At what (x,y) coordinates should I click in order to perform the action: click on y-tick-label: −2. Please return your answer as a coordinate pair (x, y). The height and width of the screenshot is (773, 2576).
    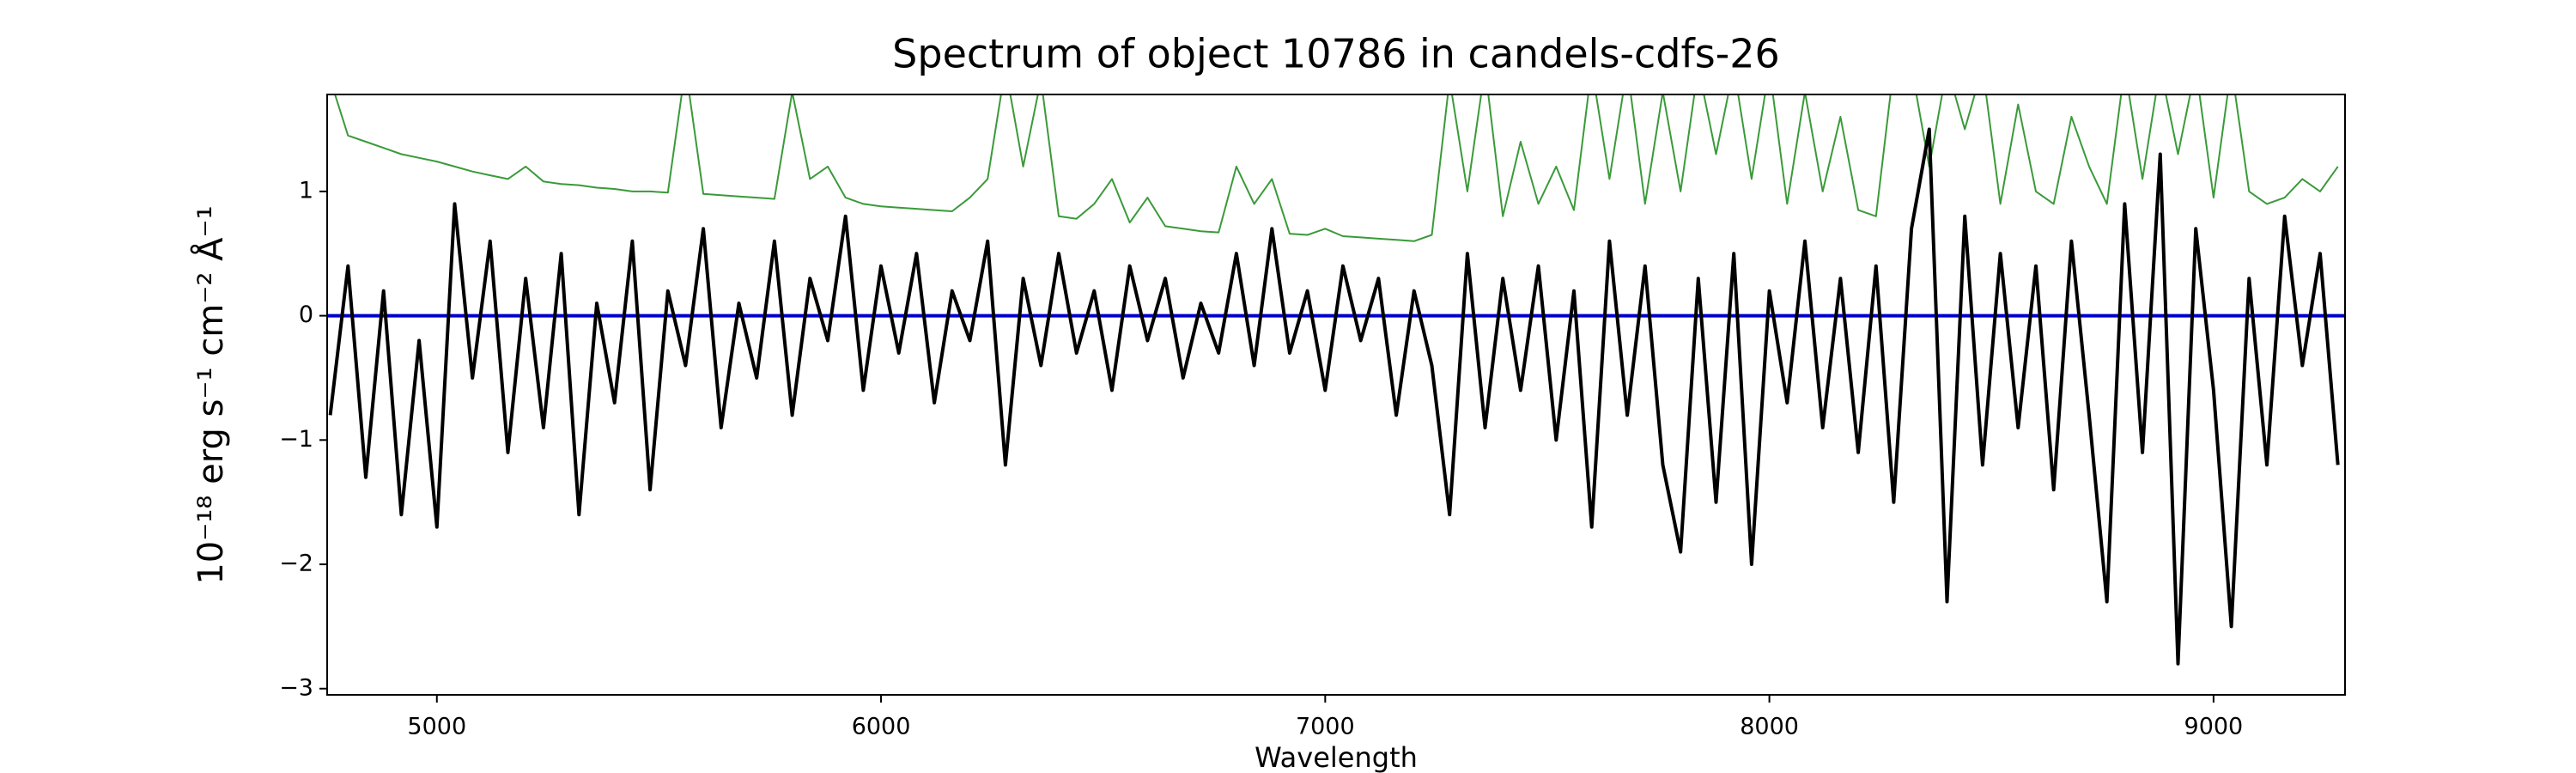
    Looking at the image, I should click on (296, 564).